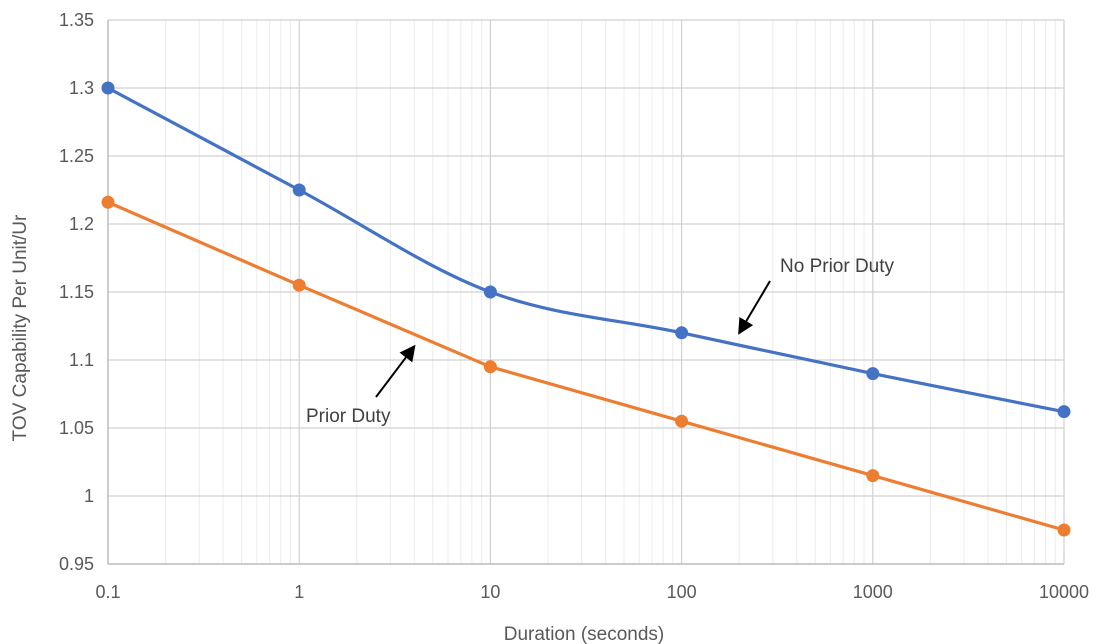 The width and height of the screenshot is (1097, 644). What do you see at coordinates (107, 592) in the screenshot?
I see `x-tick-label: 0.1` at bounding box center [107, 592].